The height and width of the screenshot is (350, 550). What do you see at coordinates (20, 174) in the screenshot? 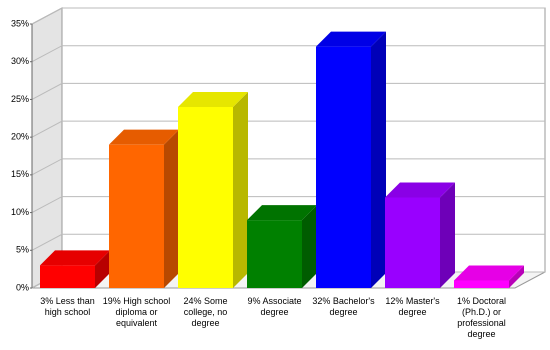
I see `y-tick-label: 15%` at bounding box center [20, 174].